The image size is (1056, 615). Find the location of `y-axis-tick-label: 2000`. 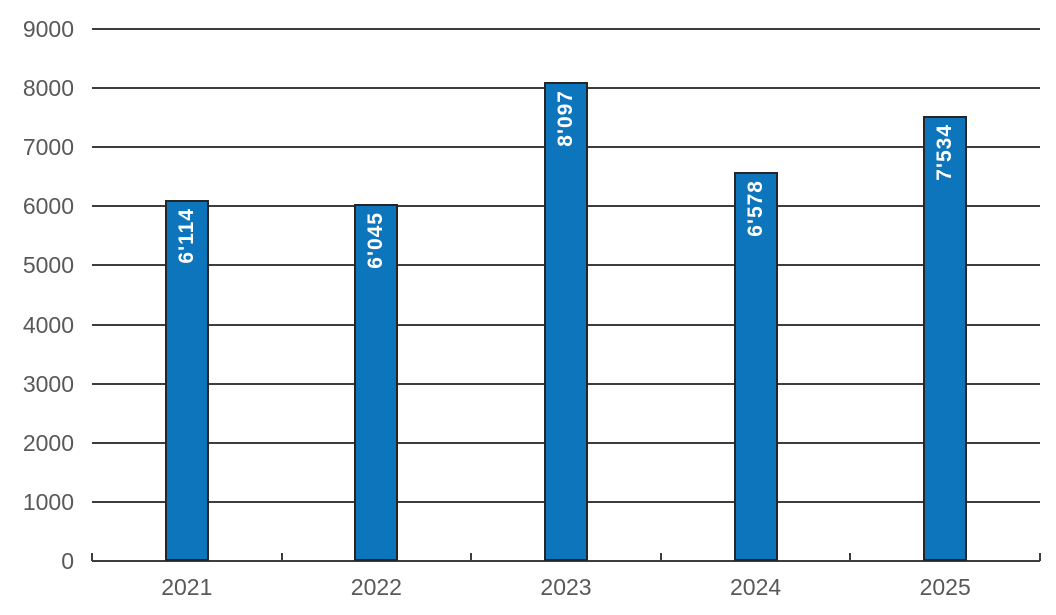

y-axis-tick-label: 2000 is located at coordinates (48, 442).